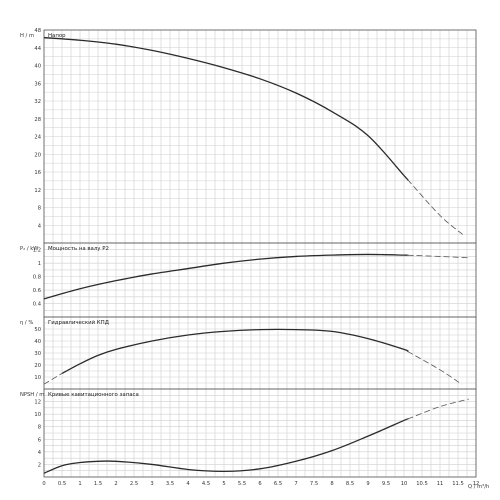 Image resolution: width=500 pixels, height=500 pixels. Describe the element at coordinates (37, 102) in the screenshot. I see `y-tick-label-head: 32` at that location.